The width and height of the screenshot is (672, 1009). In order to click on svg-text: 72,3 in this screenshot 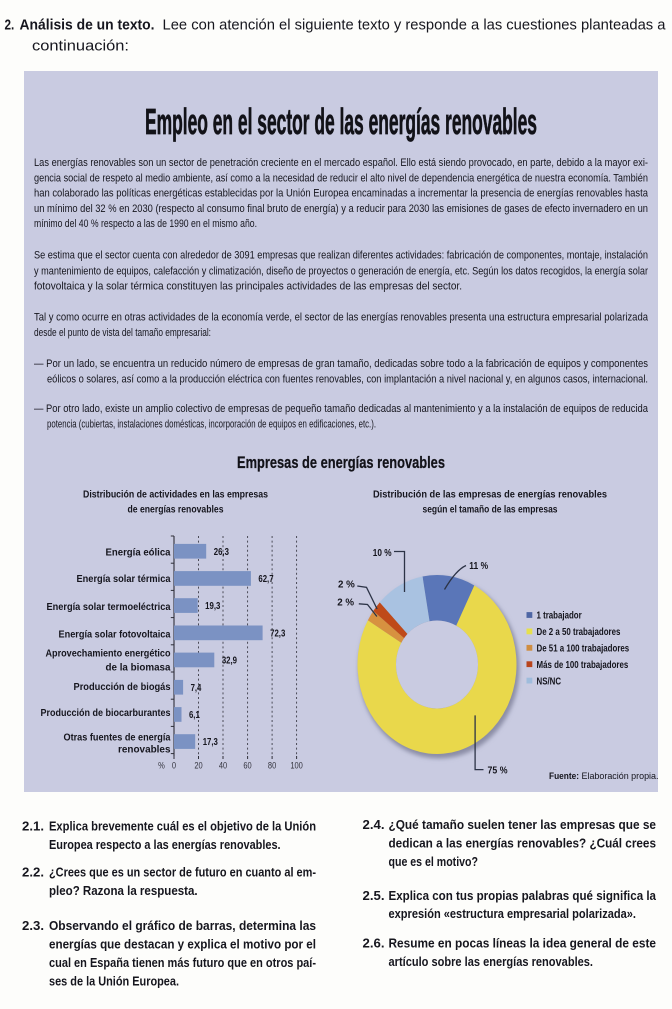, I will do `click(278, 633)`.